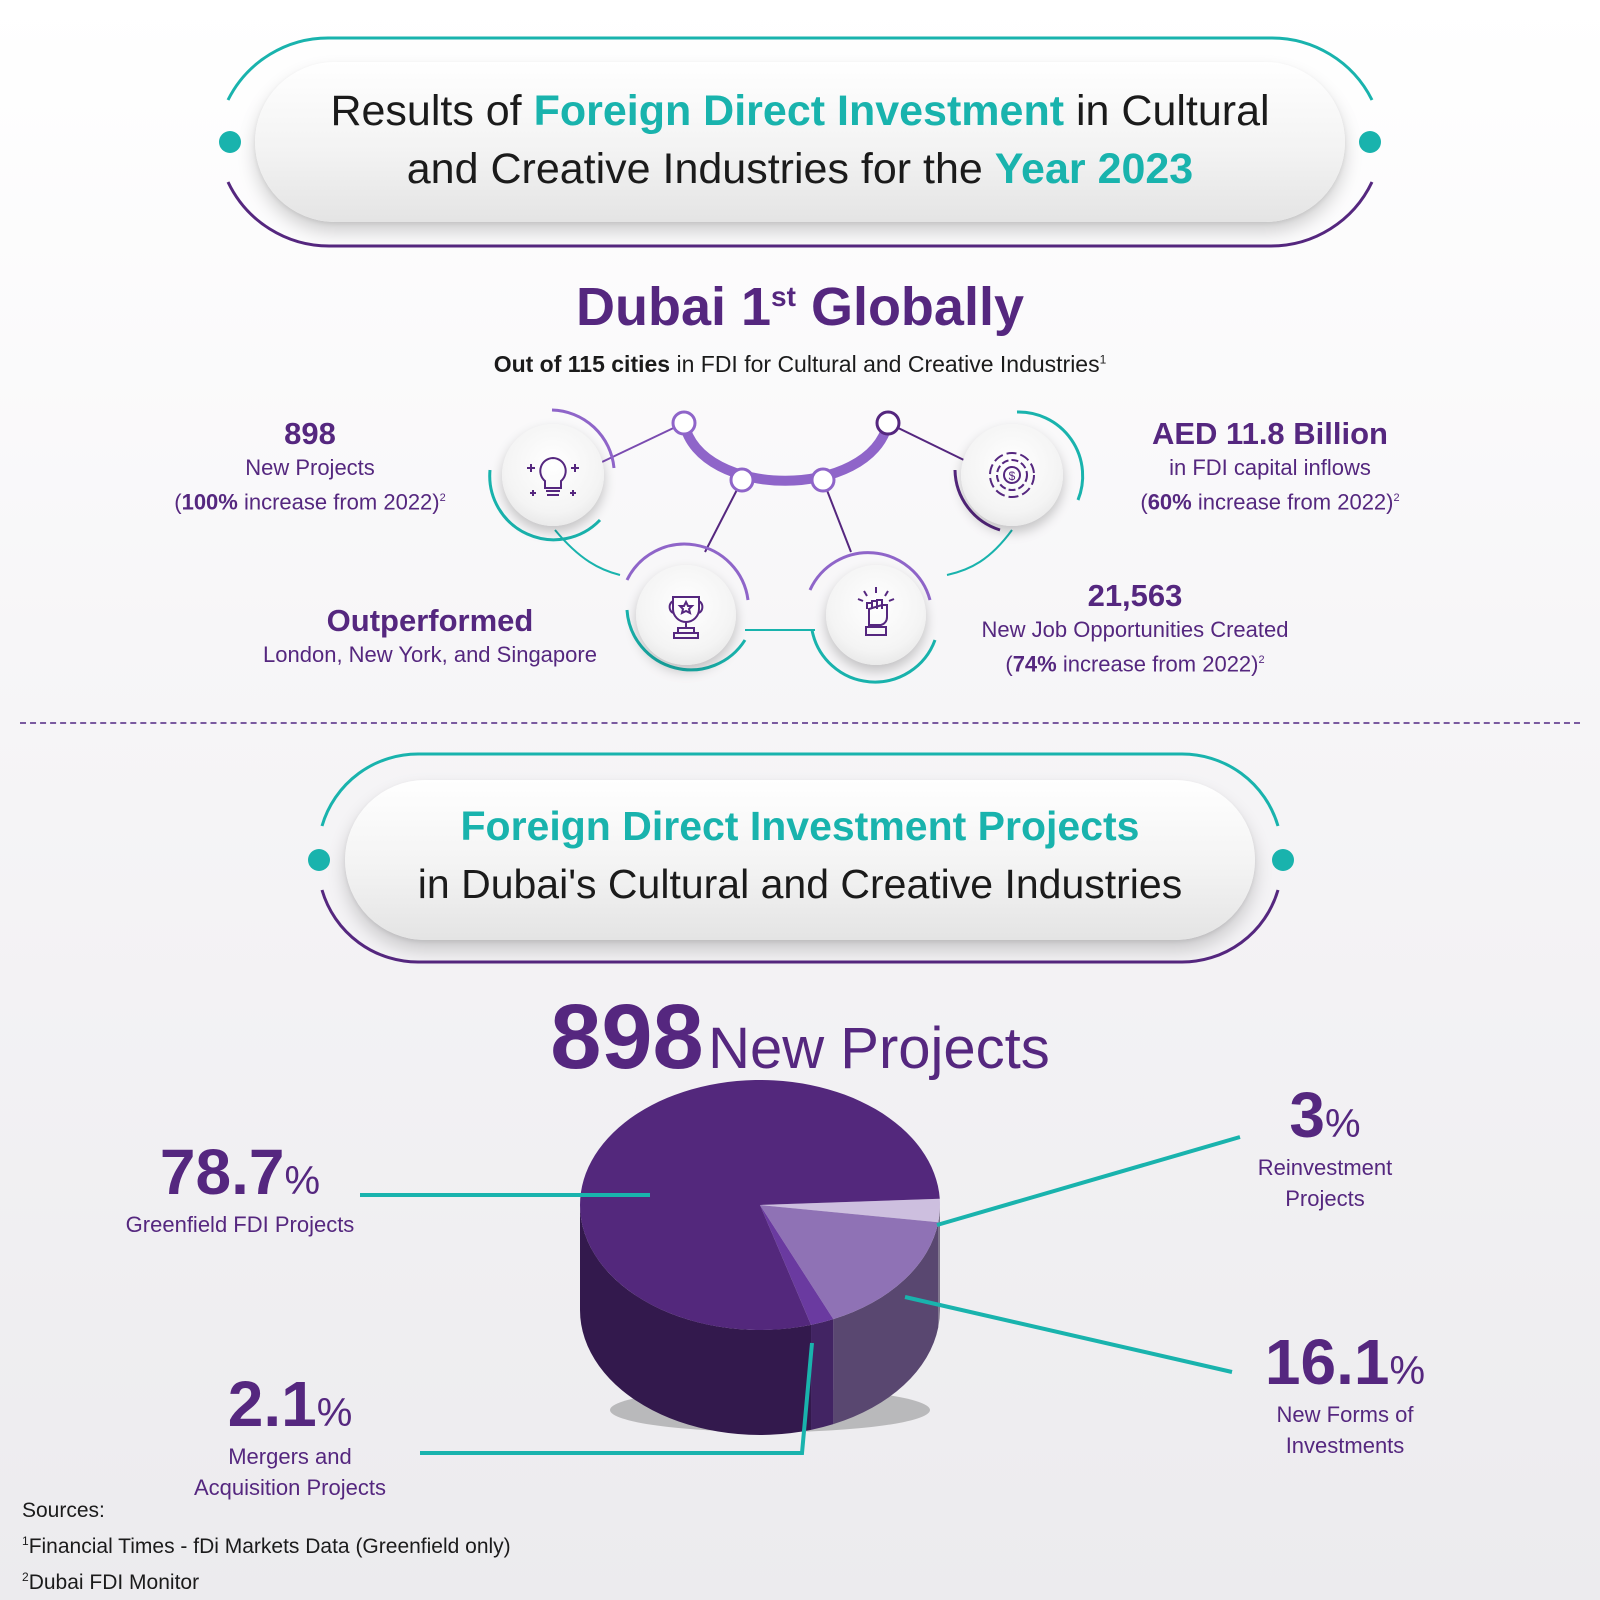 Image resolution: width=1600 pixels, height=1600 pixels. Describe the element at coordinates (230, 142) in the screenshot. I see `banner-dot-left` at that location.